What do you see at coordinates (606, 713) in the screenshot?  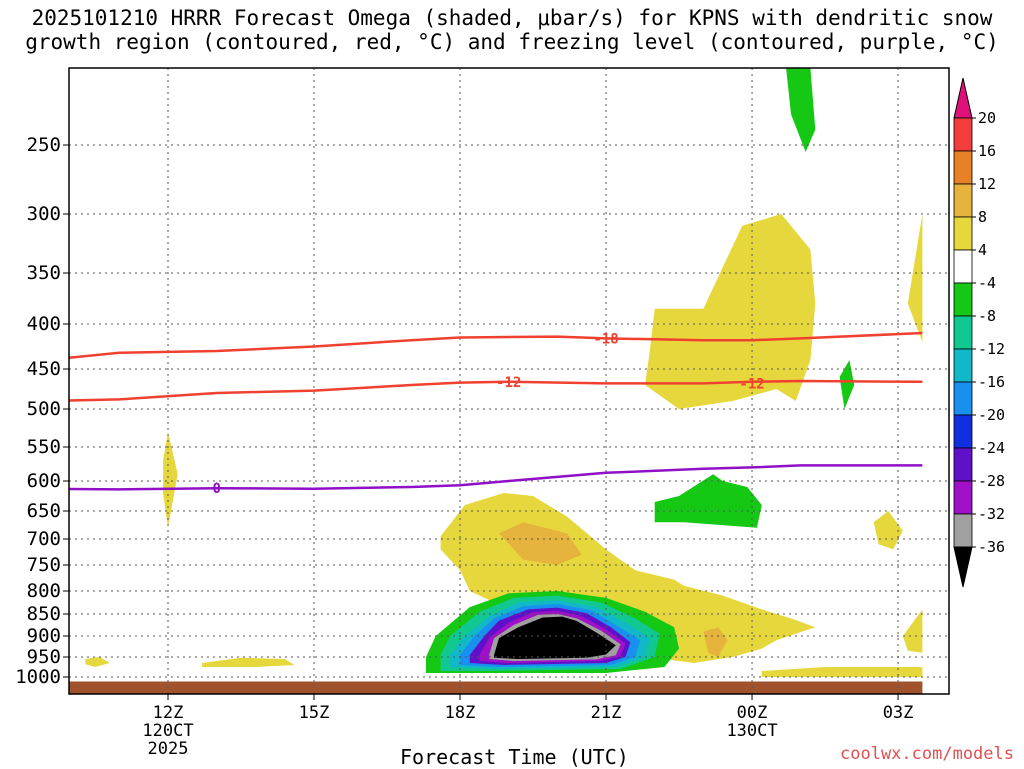 I see `x-tick-label-21Z: 21Z` at bounding box center [606, 713].